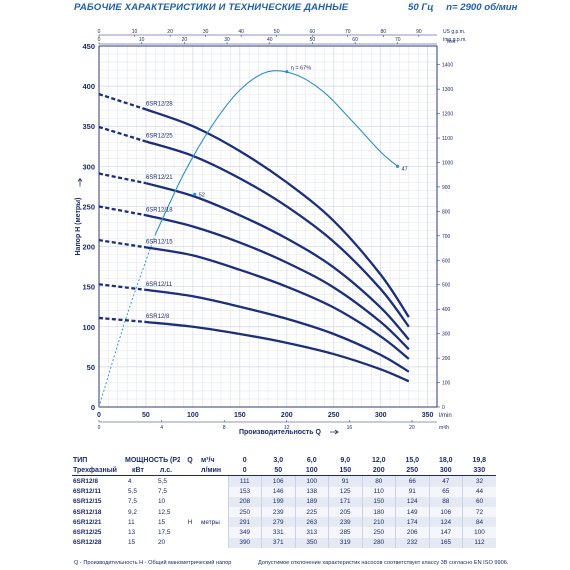  I want to click on imp-gpm-tick-label: 0, so click(99, 40).